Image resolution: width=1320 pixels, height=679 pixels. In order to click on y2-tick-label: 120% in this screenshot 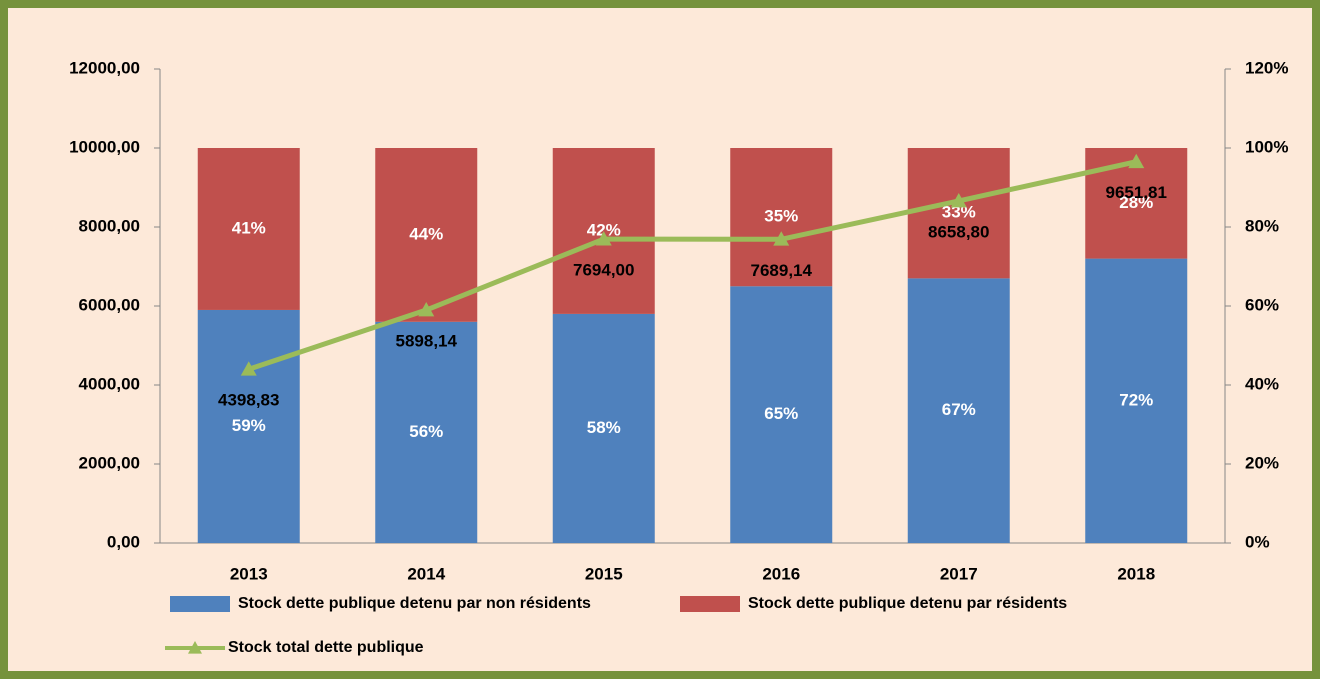, I will do `click(1266, 67)`.